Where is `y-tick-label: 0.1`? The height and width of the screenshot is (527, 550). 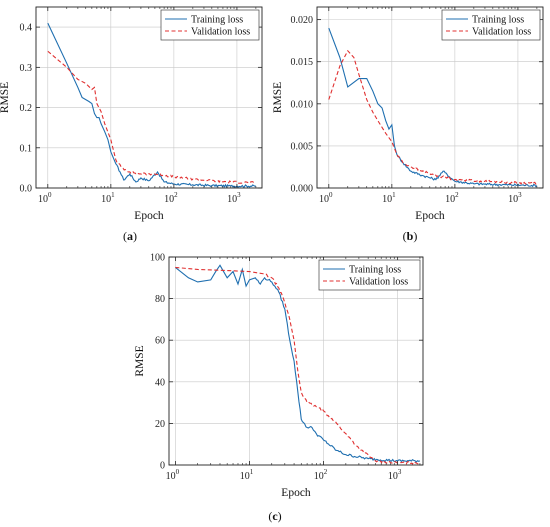
y-tick-label: 0.1 is located at coordinates (26, 148).